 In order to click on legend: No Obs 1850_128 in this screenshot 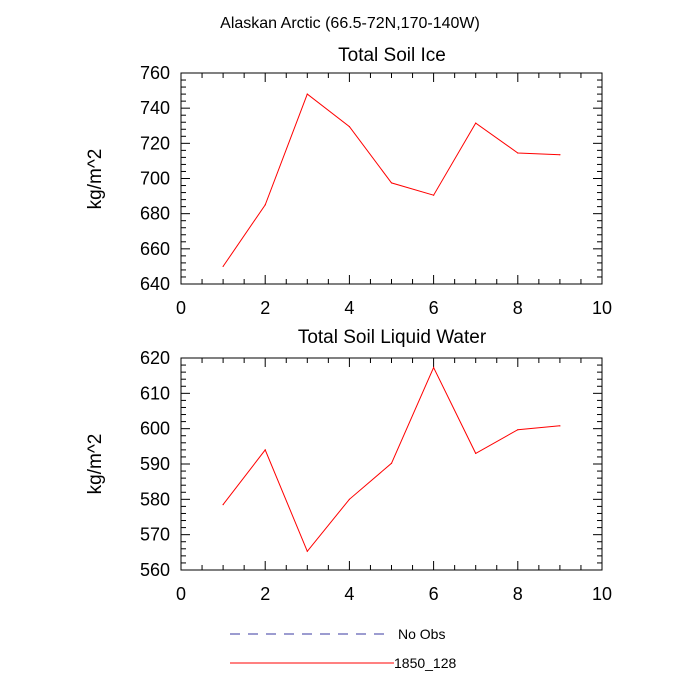, I will do `click(343, 648)`.